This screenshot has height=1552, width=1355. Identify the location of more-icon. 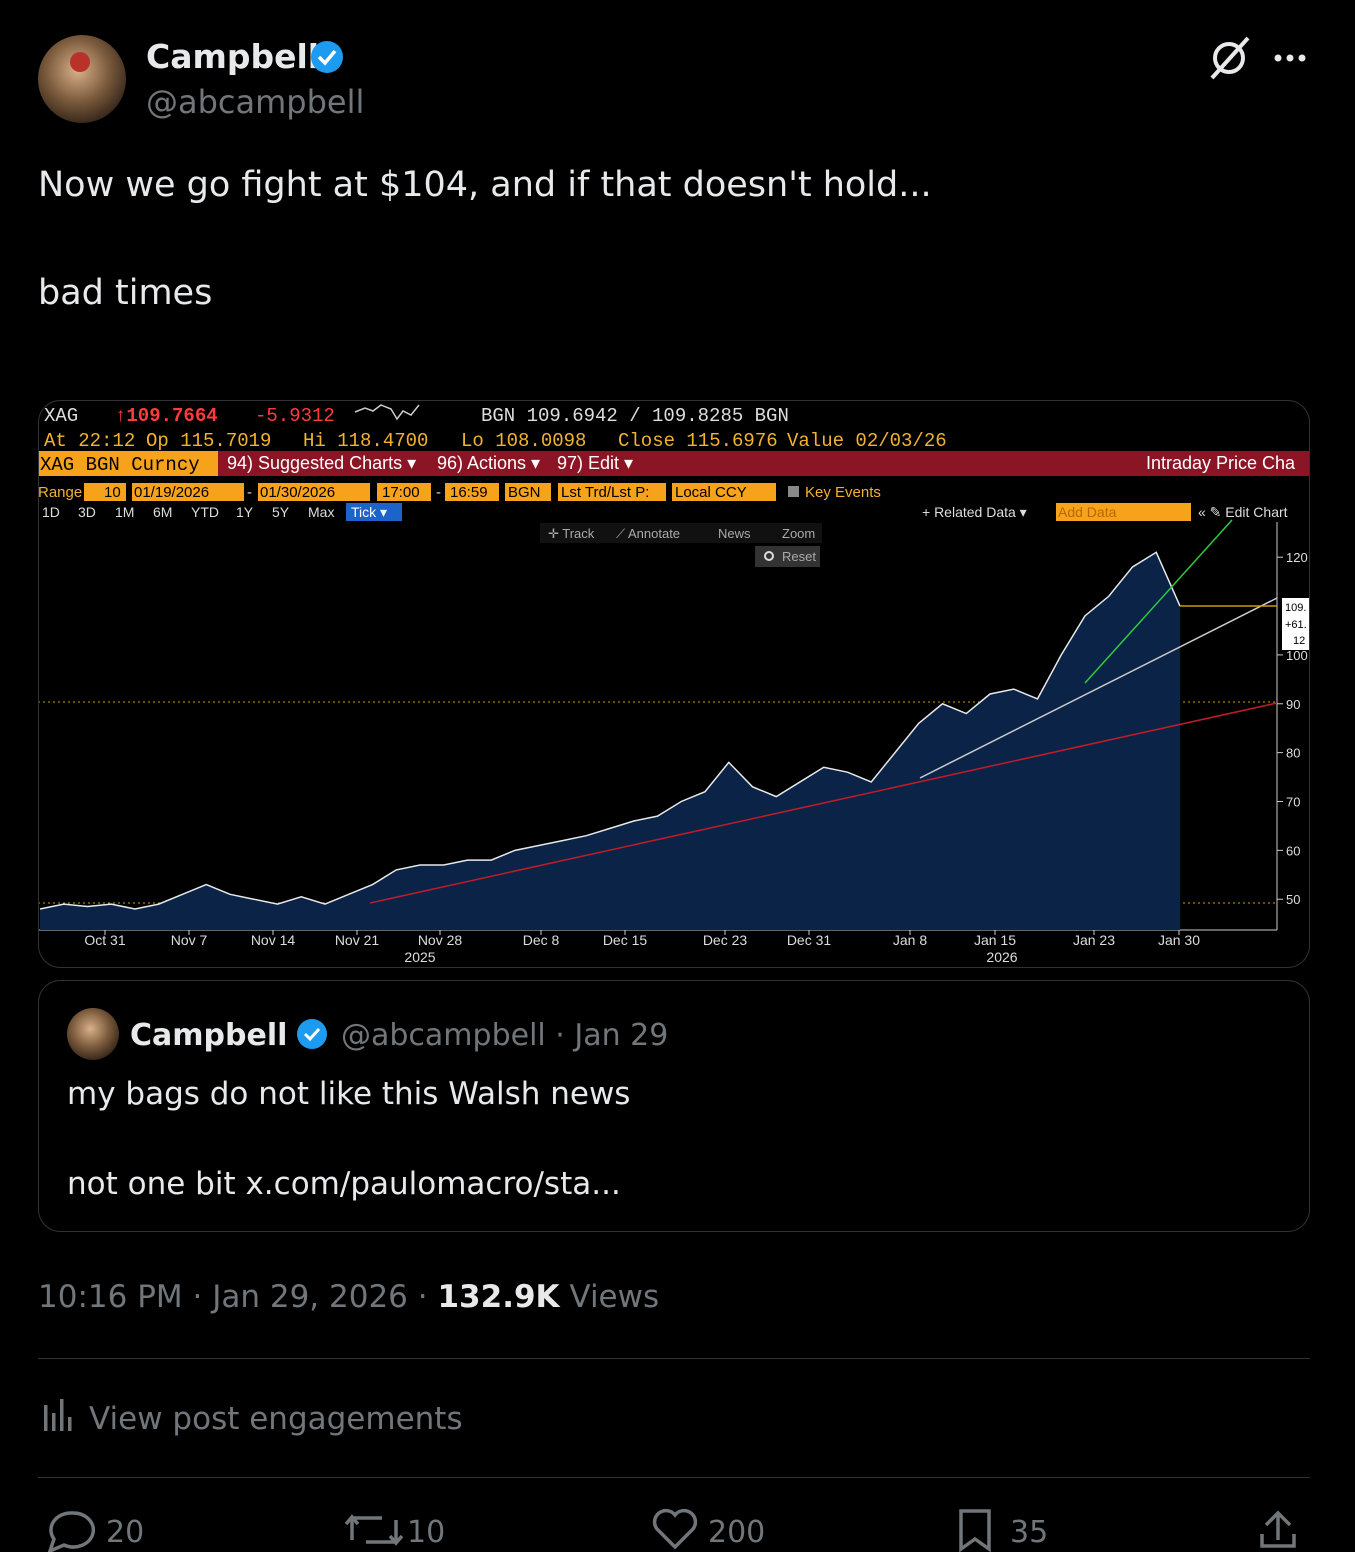
(1290, 58).